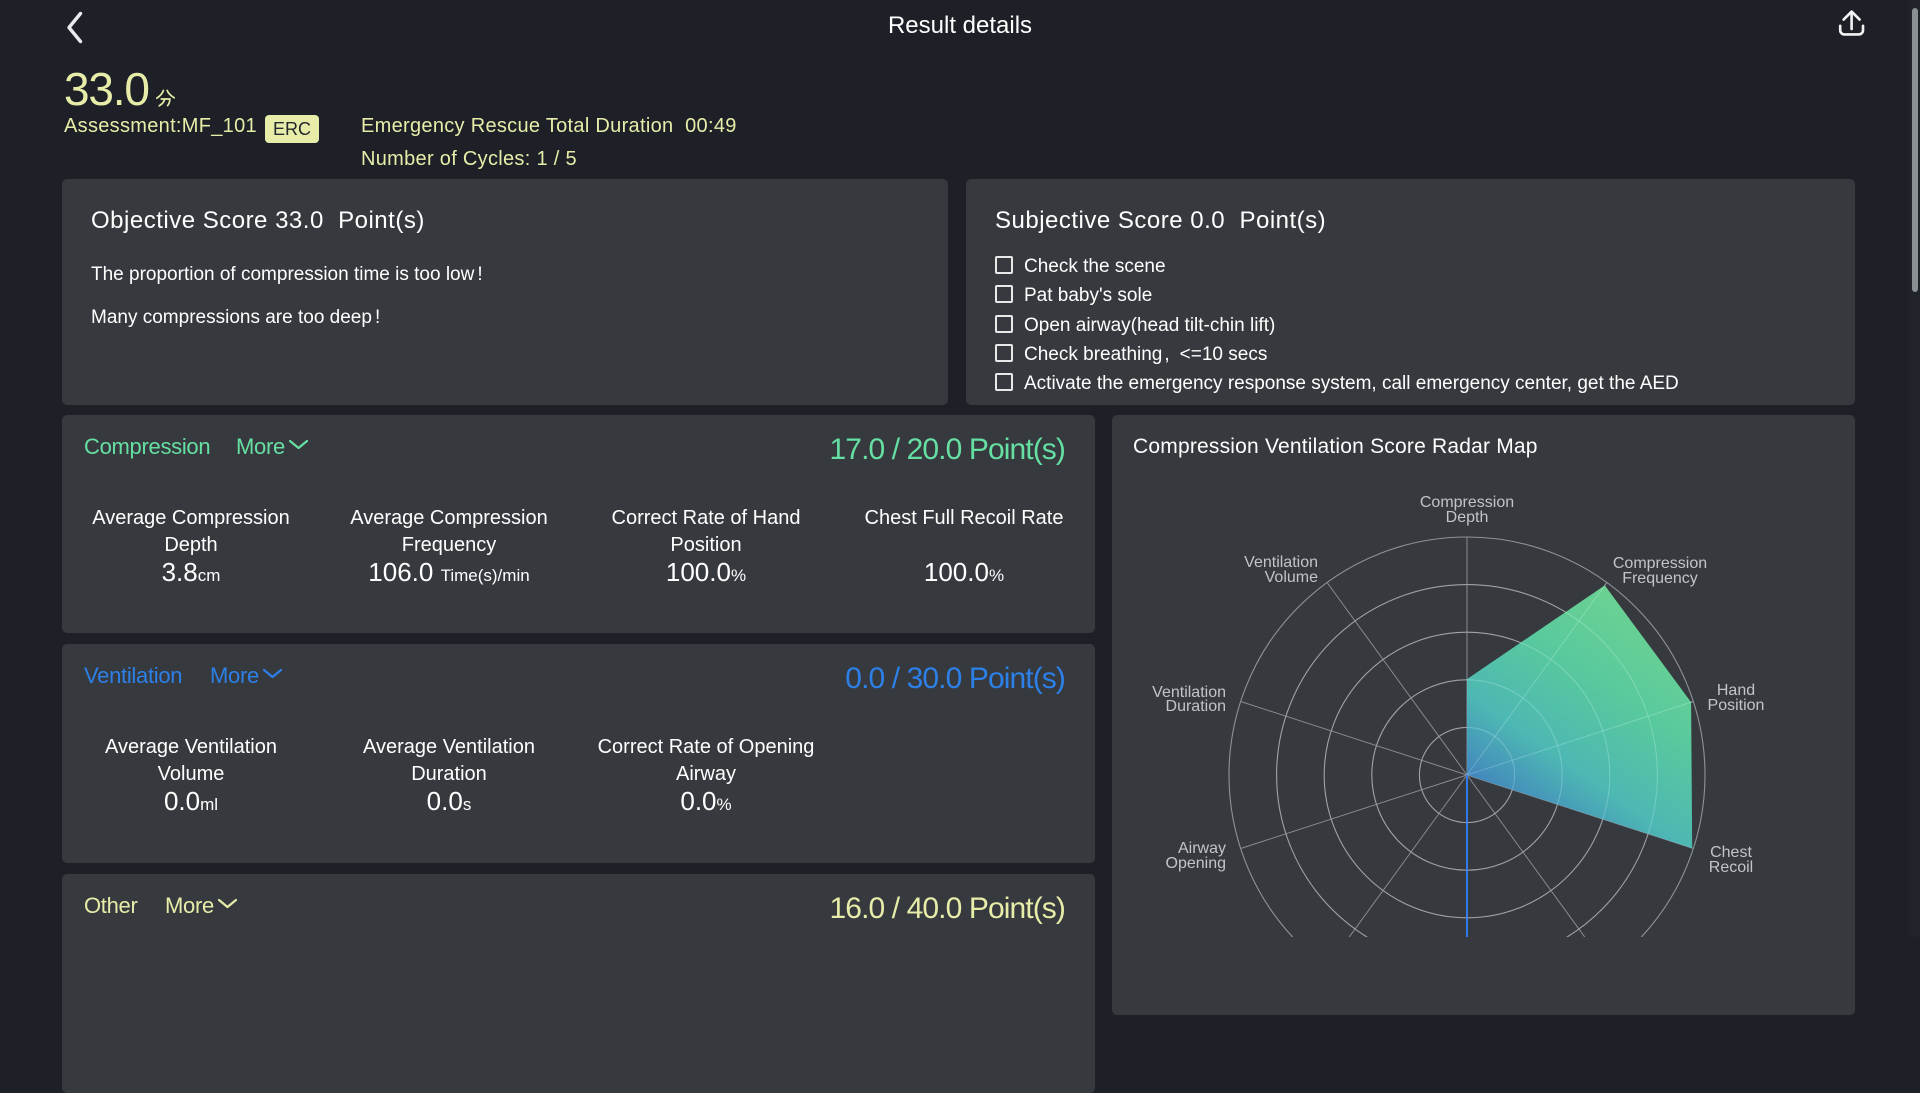 This screenshot has height=1093, width=1920. What do you see at coordinates (1196, 863) in the screenshot?
I see `svg-text: Opening` at bounding box center [1196, 863].